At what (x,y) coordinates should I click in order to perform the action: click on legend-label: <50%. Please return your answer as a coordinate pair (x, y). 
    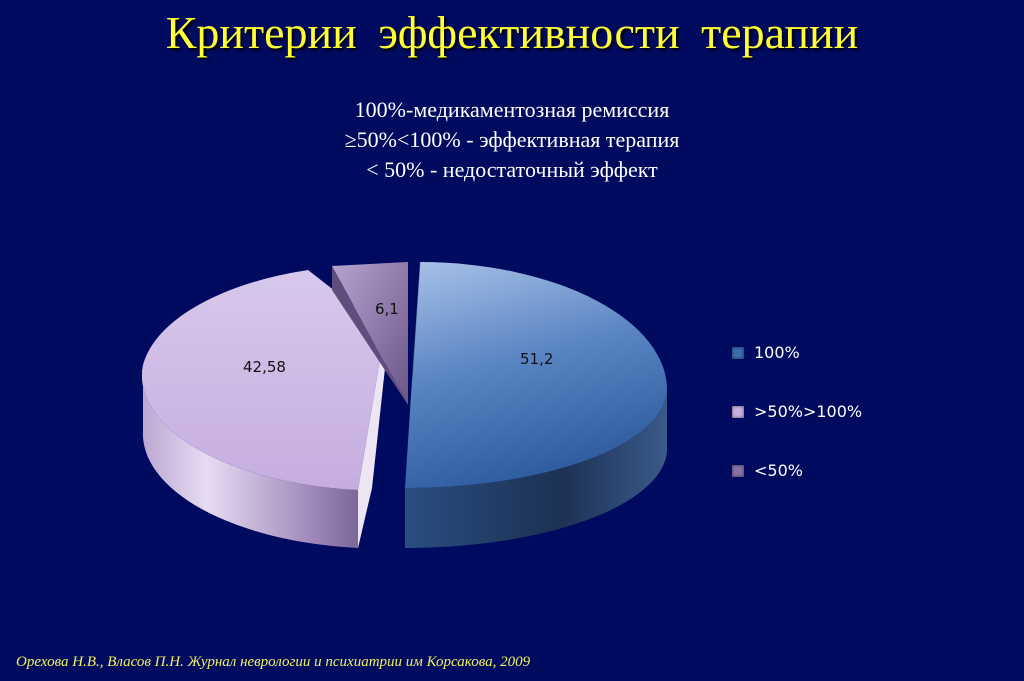
    Looking at the image, I should click on (778, 470).